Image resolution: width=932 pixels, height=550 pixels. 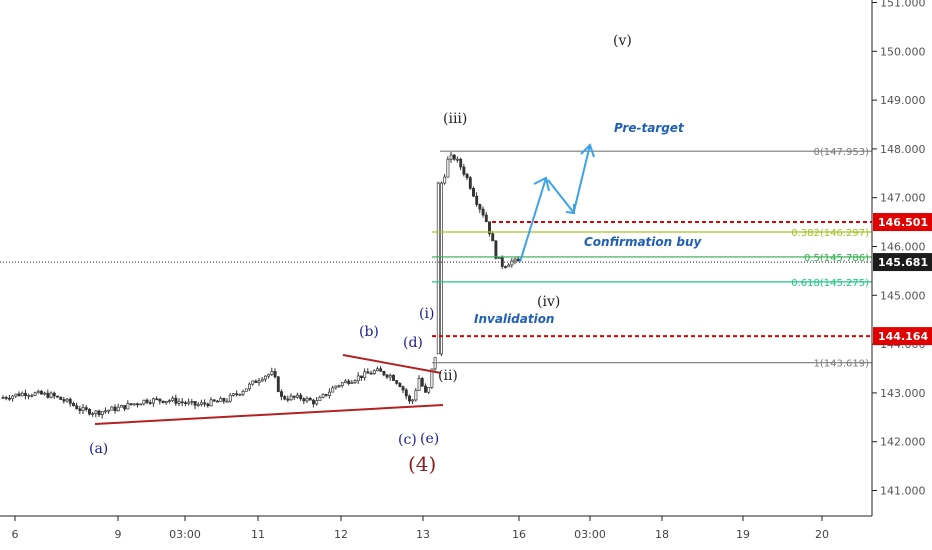 What do you see at coordinates (903, 393) in the screenshot?
I see `price-tick-label: 143.000` at bounding box center [903, 393].